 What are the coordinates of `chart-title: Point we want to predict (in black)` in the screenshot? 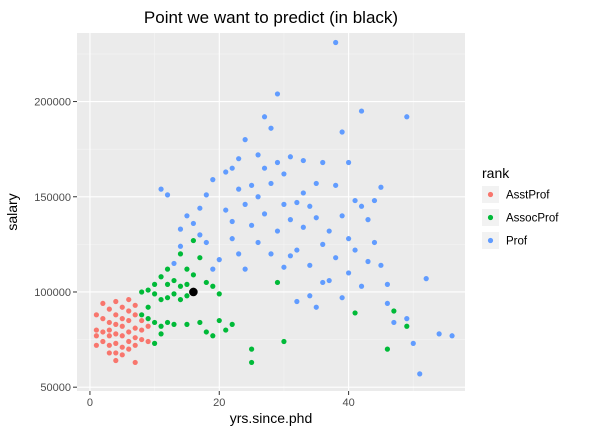 It's located at (271, 17).